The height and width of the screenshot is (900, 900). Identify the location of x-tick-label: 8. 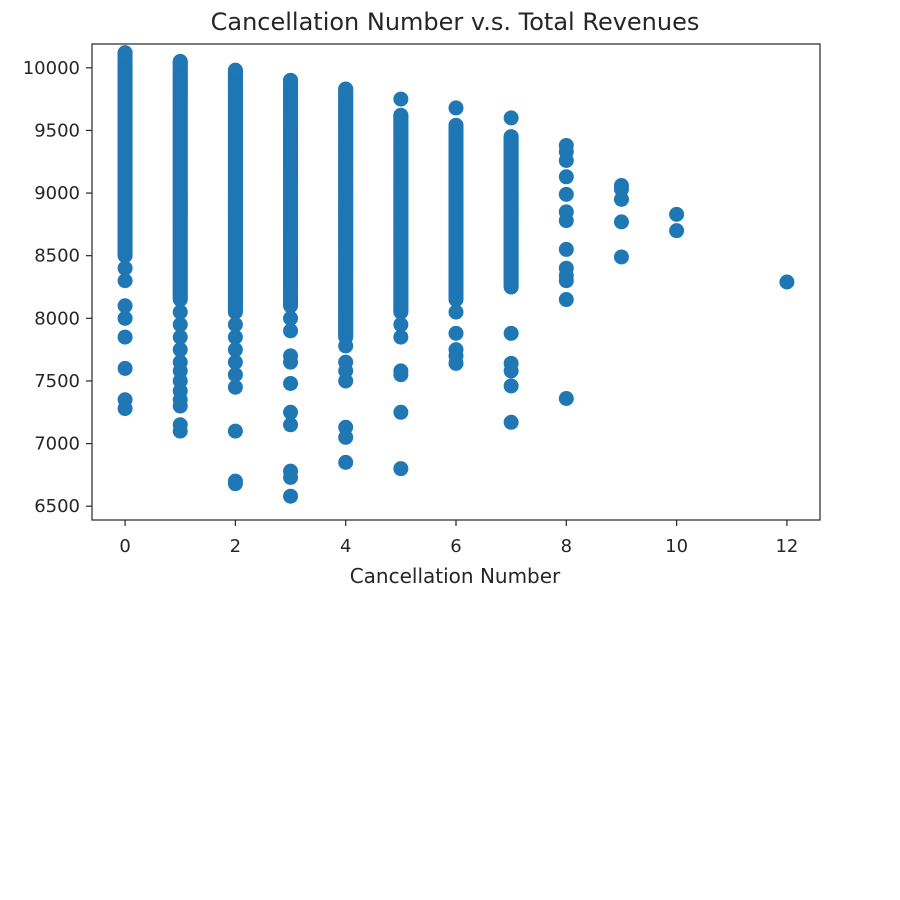
(566, 546).